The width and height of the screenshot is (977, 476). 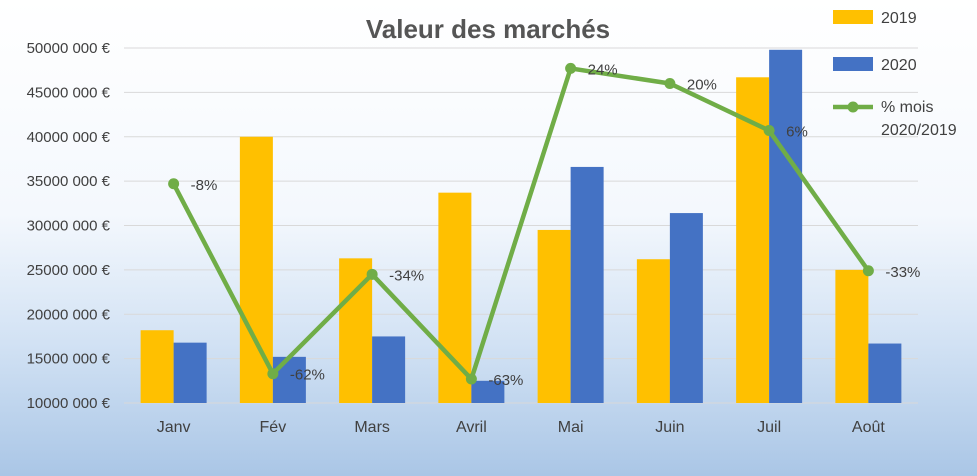 I want to click on legend-swatch-pct-marker, so click(x=853, y=107).